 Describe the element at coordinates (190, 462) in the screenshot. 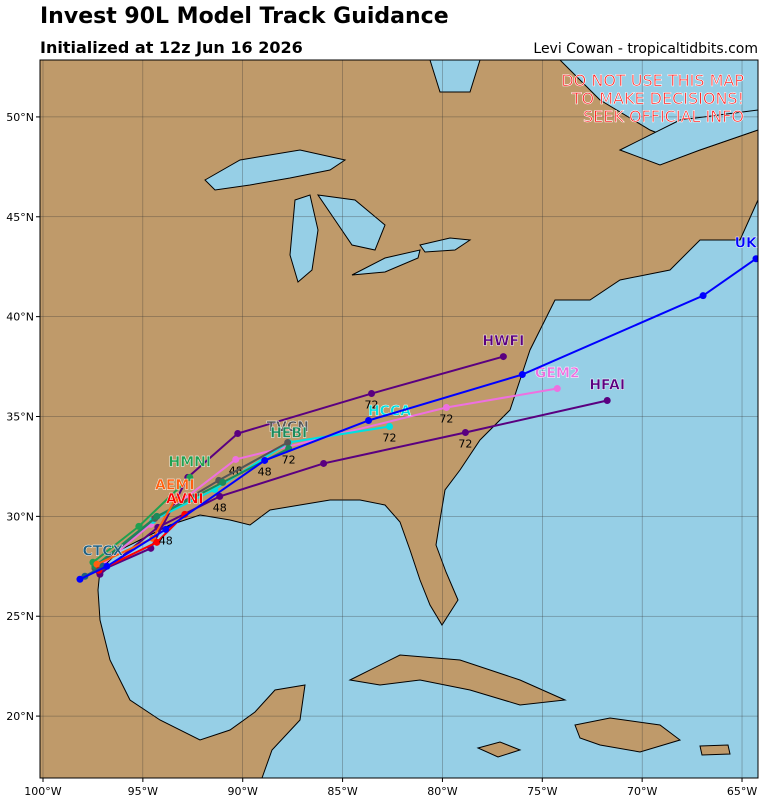

I see `track-name: HMNI` at that location.